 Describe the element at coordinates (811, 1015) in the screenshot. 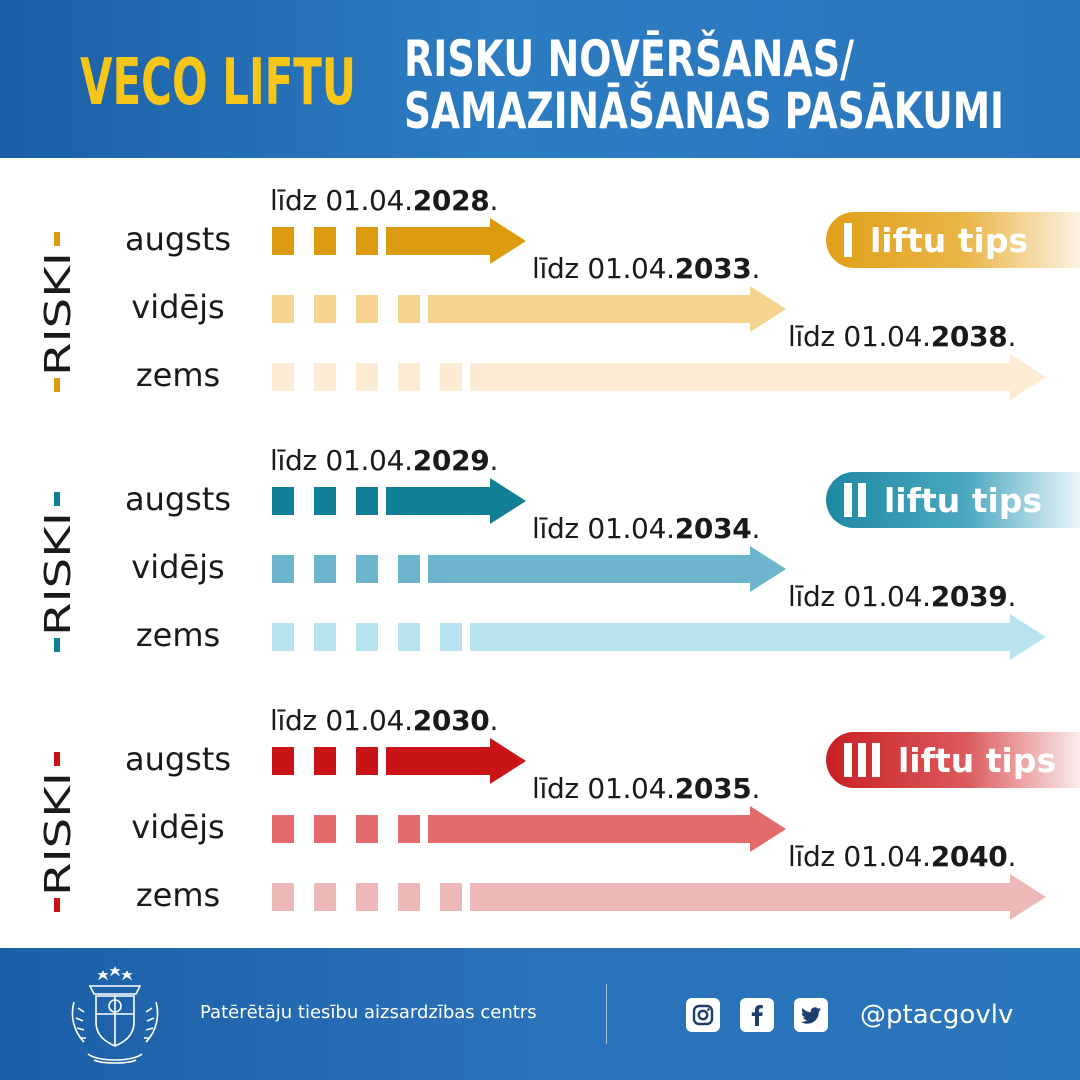

I see `twitter-icon` at that location.